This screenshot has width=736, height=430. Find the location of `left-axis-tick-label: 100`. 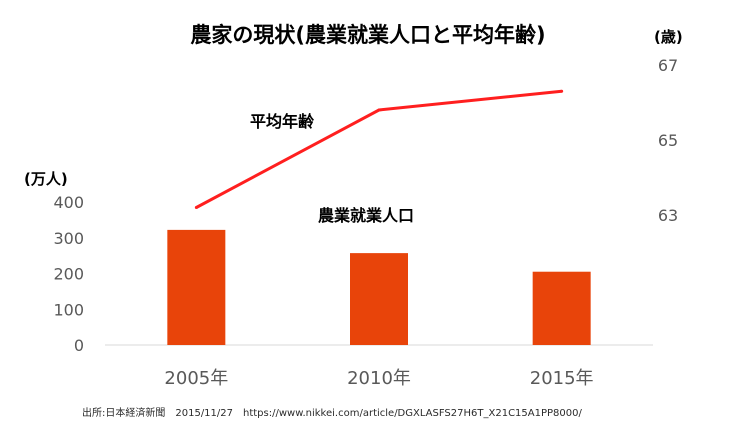

left-axis-tick-label: 100 is located at coordinates (68, 309).